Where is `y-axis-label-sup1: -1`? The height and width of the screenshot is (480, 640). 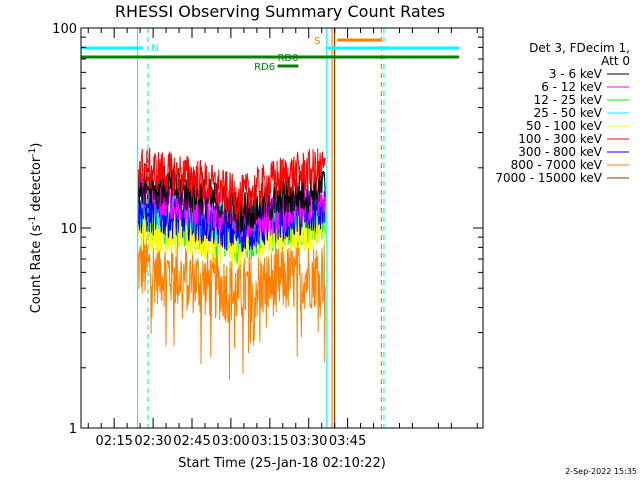 y-axis-label-sup1: -1 is located at coordinates (33, 220).